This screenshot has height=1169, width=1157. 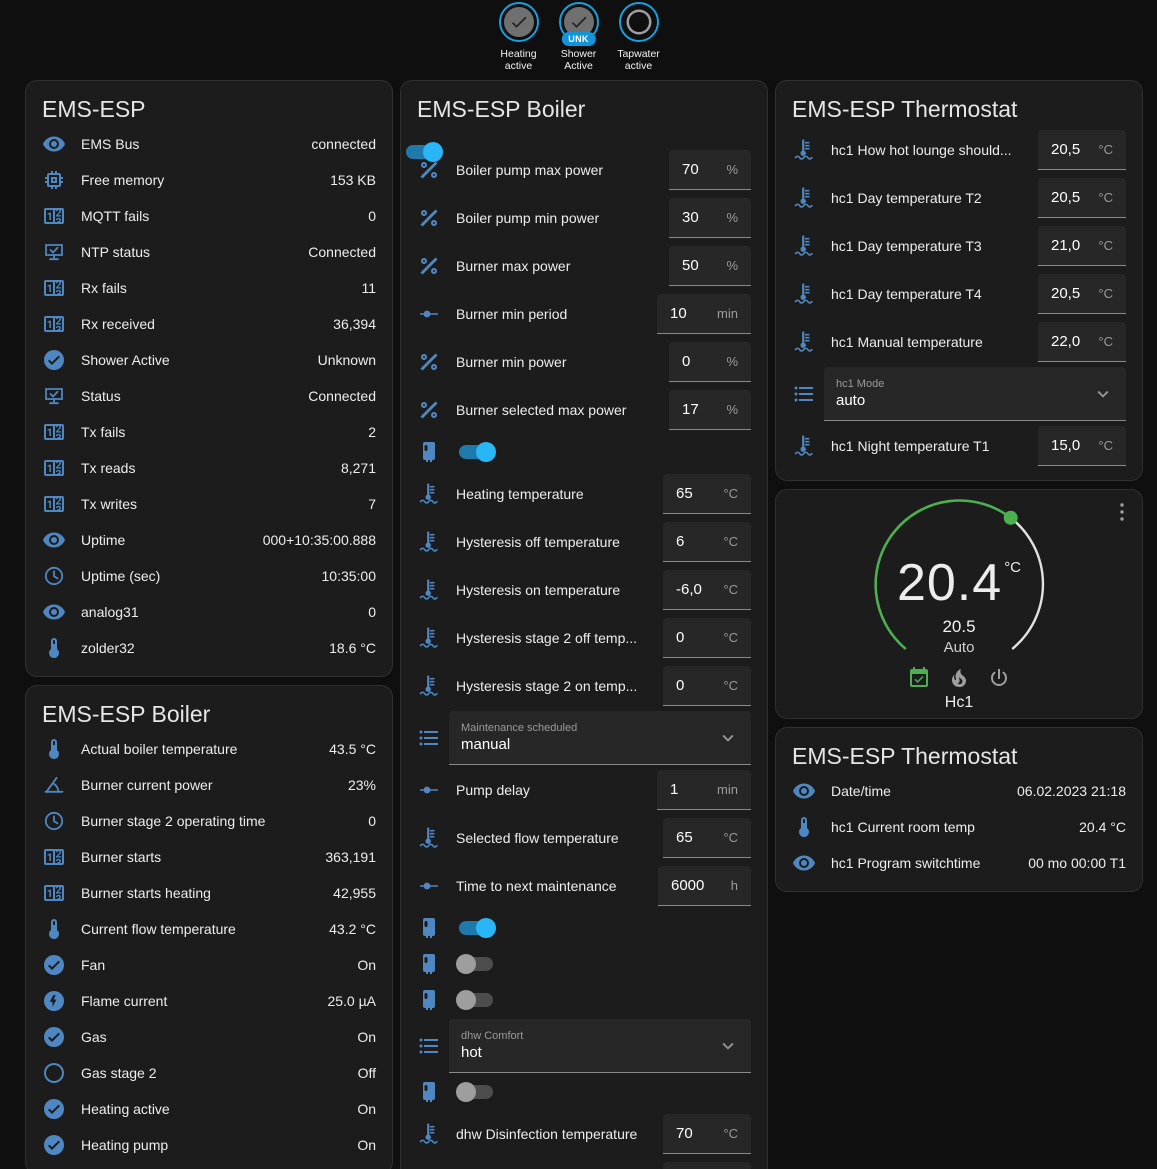 What do you see at coordinates (584, 790) in the screenshot?
I see `entity-row: Pump delay 1 min` at bounding box center [584, 790].